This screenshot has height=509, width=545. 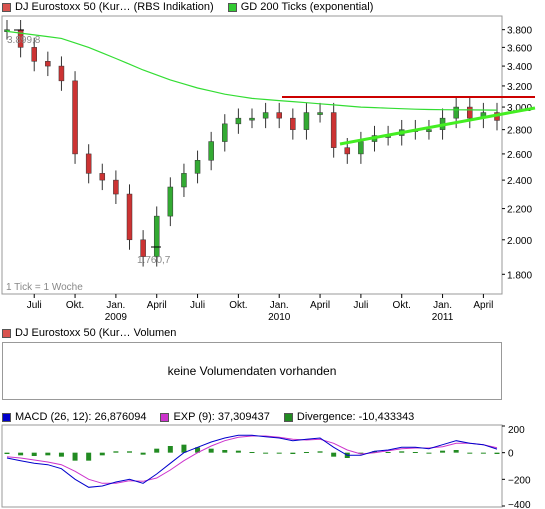 I want to click on price-ytick-label: 3.400, so click(x=519, y=67).